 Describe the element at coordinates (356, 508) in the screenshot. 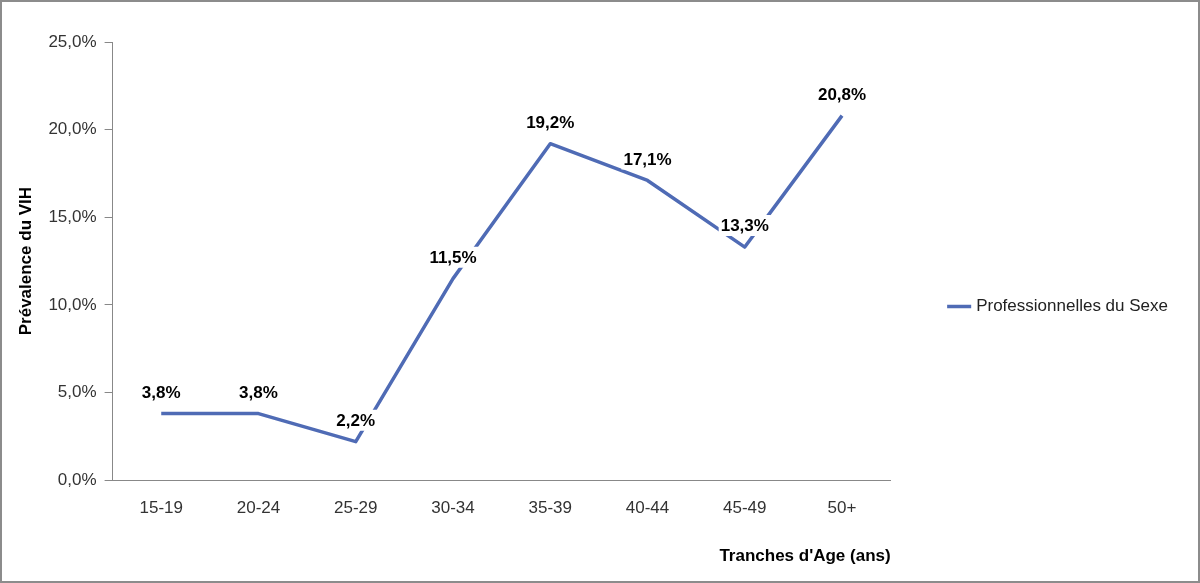

I see `x-tick-label: 25-29` at that location.